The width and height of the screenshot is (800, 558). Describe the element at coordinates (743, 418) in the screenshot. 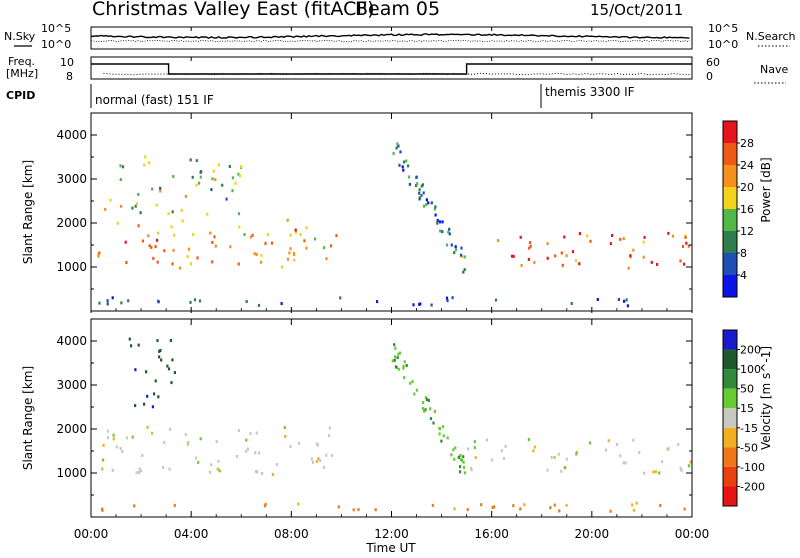

I see `velocity-colorbar: 200 100 50 15 -15 -50 -100 -200` at that location.